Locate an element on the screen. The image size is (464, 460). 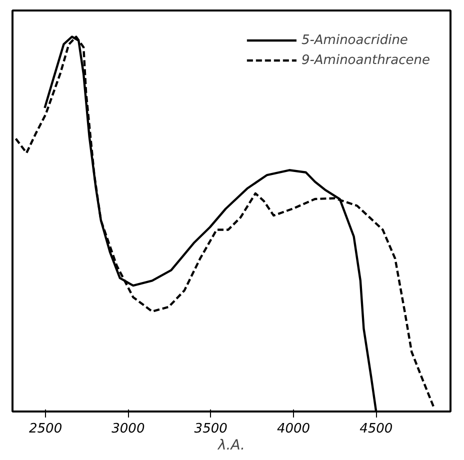
x-tick-label: 4000 is located at coordinates (293, 429).